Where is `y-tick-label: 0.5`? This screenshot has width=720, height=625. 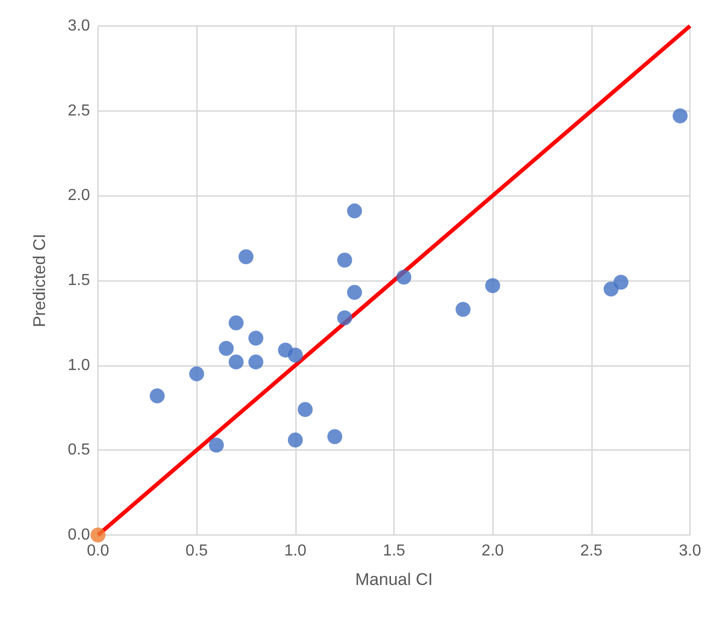
y-tick-label: 0.5 is located at coordinates (79, 450).